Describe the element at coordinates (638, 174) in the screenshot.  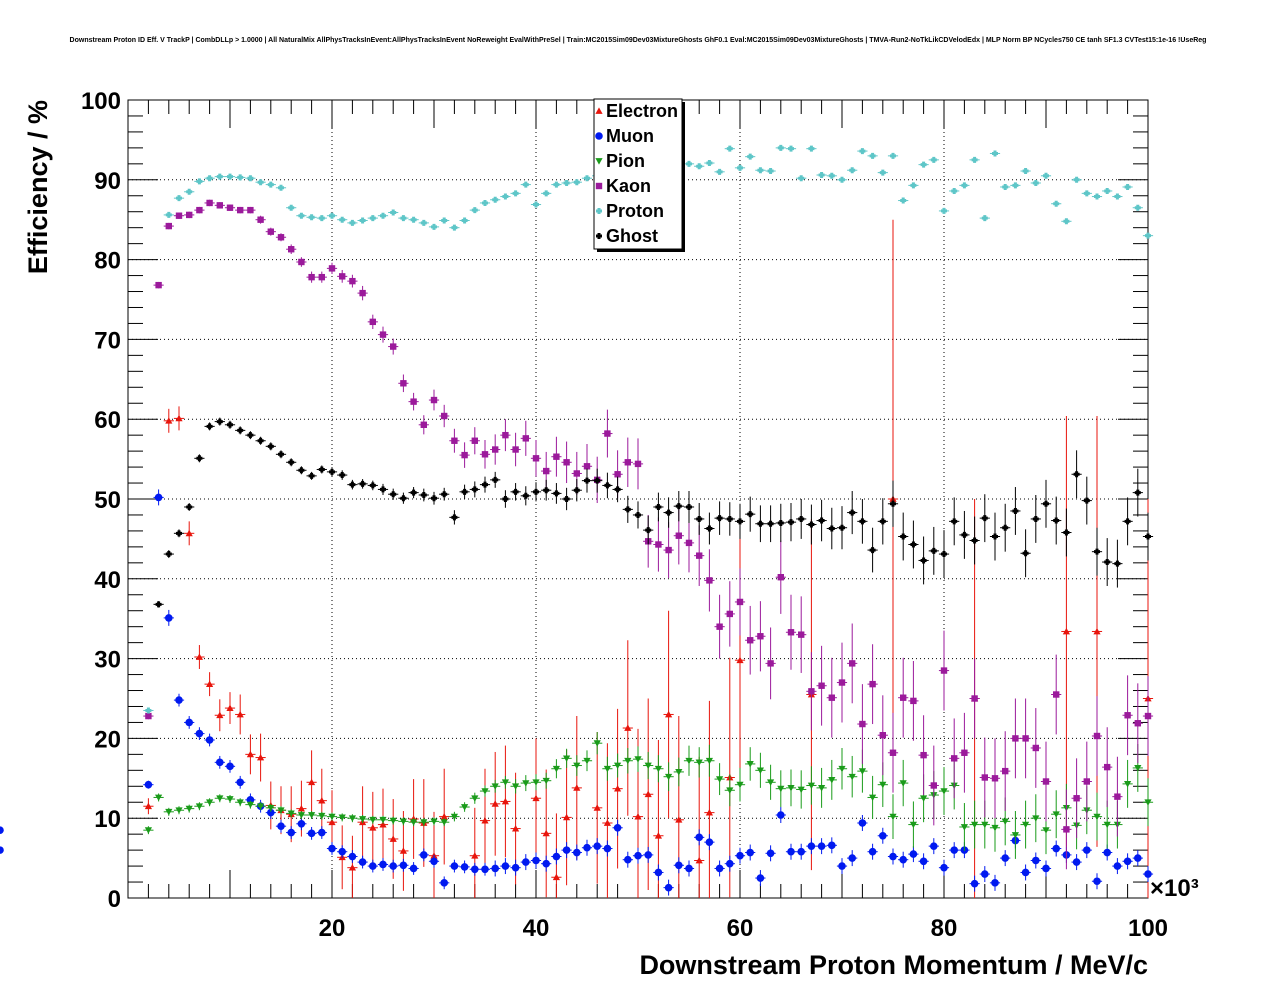
I see `legend-box` at that location.